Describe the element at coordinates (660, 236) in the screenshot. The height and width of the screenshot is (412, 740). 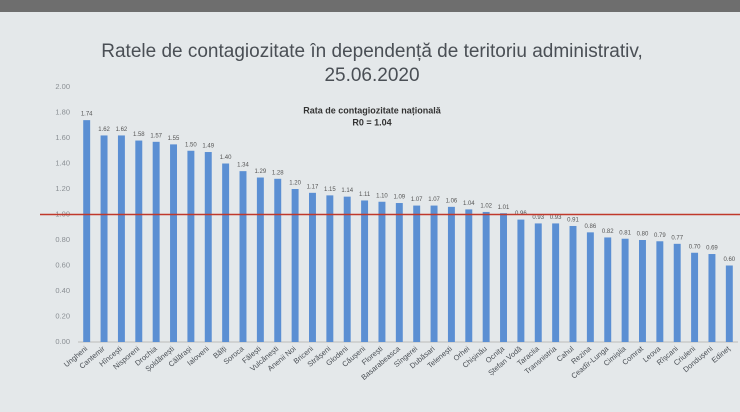
I see `data-label: 0.79` at that location.